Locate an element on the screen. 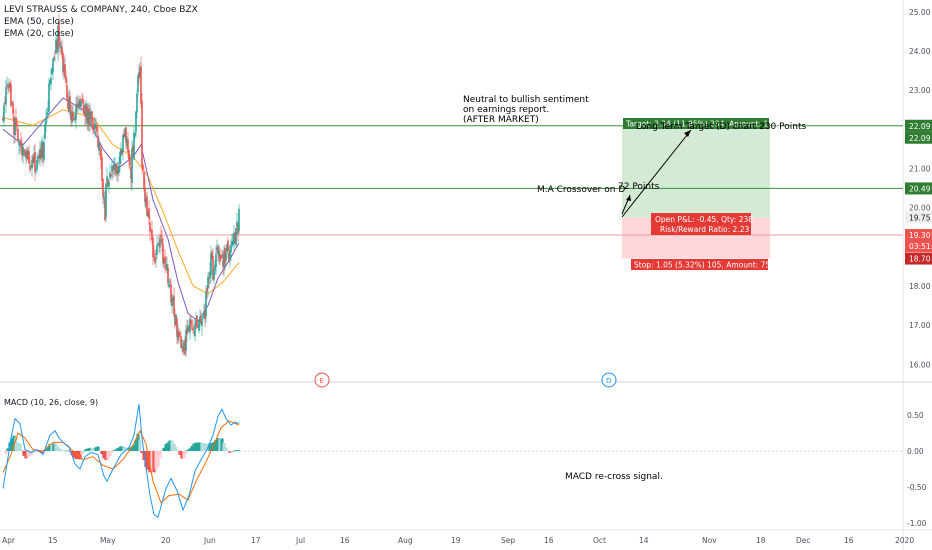 This screenshot has height=550, width=932. time-tick-label: Jun is located at coordinates (209, 540).